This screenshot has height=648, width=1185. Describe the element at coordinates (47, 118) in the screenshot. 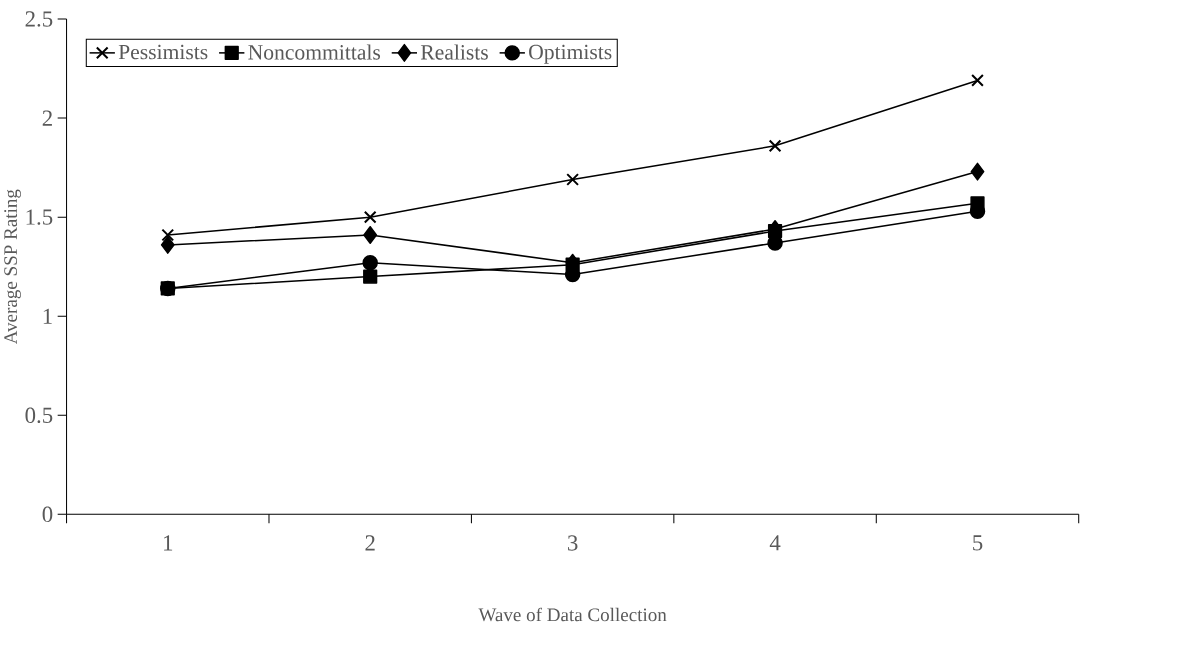

I see `y-tick-label: 2` at that location.